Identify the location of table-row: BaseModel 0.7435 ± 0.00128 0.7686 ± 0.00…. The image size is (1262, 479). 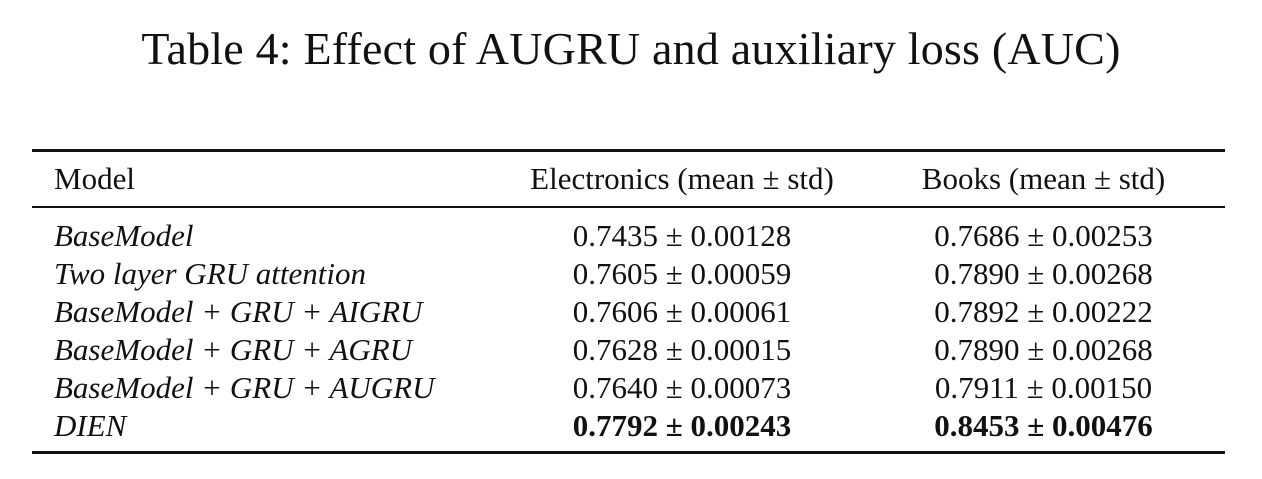
(628, 236).